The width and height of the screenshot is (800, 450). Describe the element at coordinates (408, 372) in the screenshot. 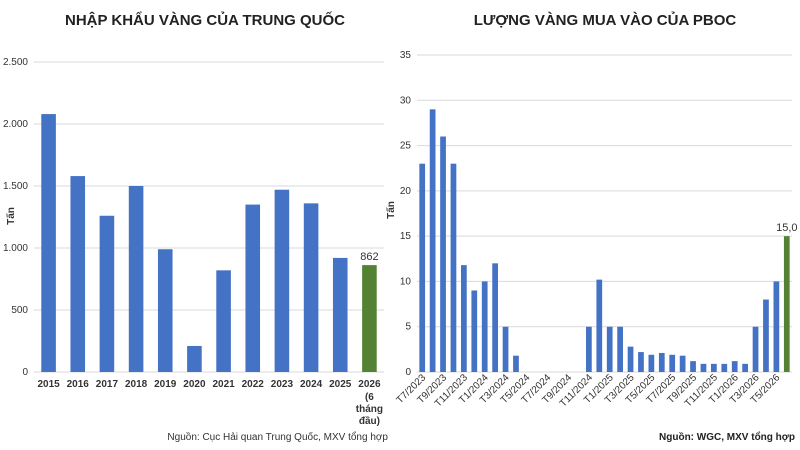

I see `right-y-tick-label: 0` at that location.